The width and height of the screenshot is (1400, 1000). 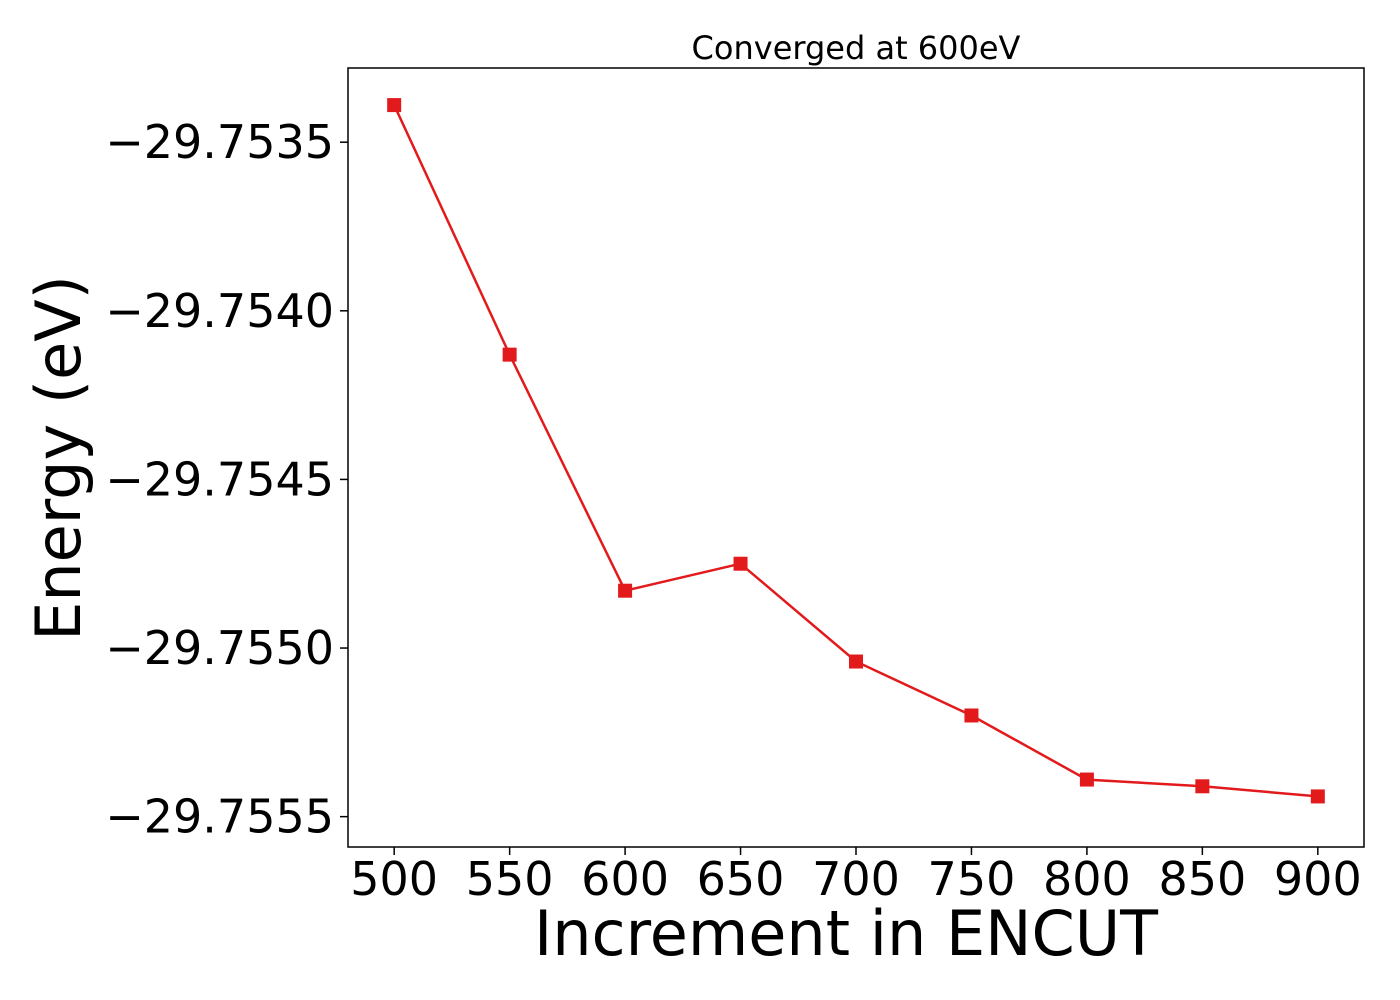 What do you see at coordinates (856, 879) in the screenshot?
I see `x-tick-label: 700` at bounding box center [856, 879].